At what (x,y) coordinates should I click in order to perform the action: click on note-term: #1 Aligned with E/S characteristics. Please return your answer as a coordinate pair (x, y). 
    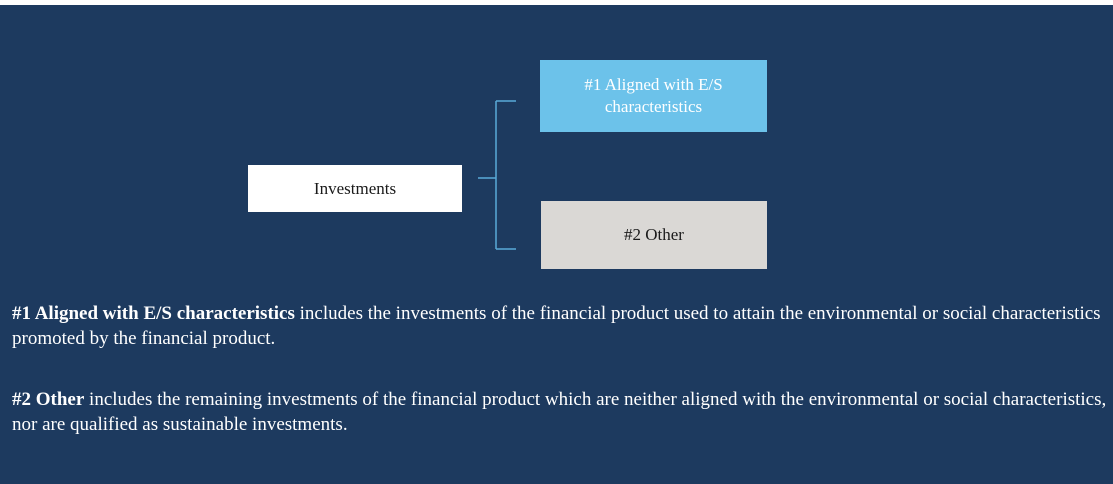
    Looking at the image, I should click on (153, 313).